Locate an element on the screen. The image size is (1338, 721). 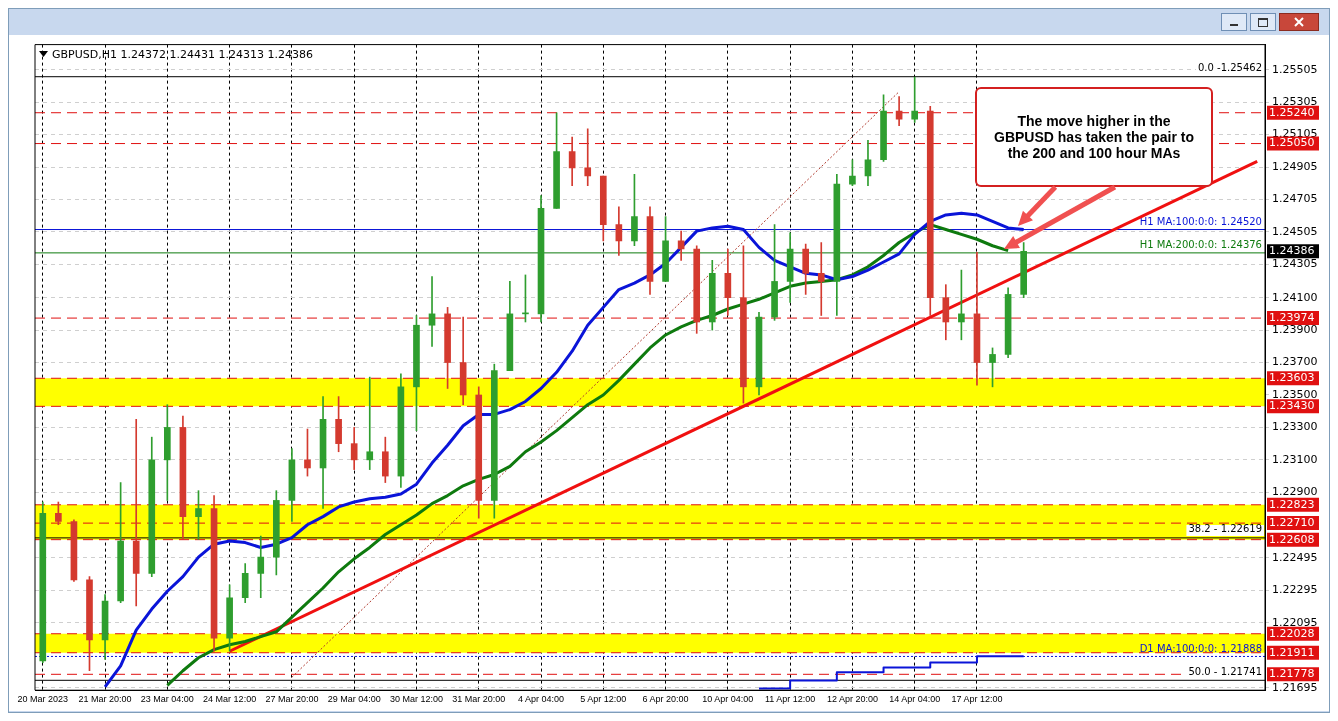
y-tick-label: 1.23500 is located at coordinates (1295, 394).